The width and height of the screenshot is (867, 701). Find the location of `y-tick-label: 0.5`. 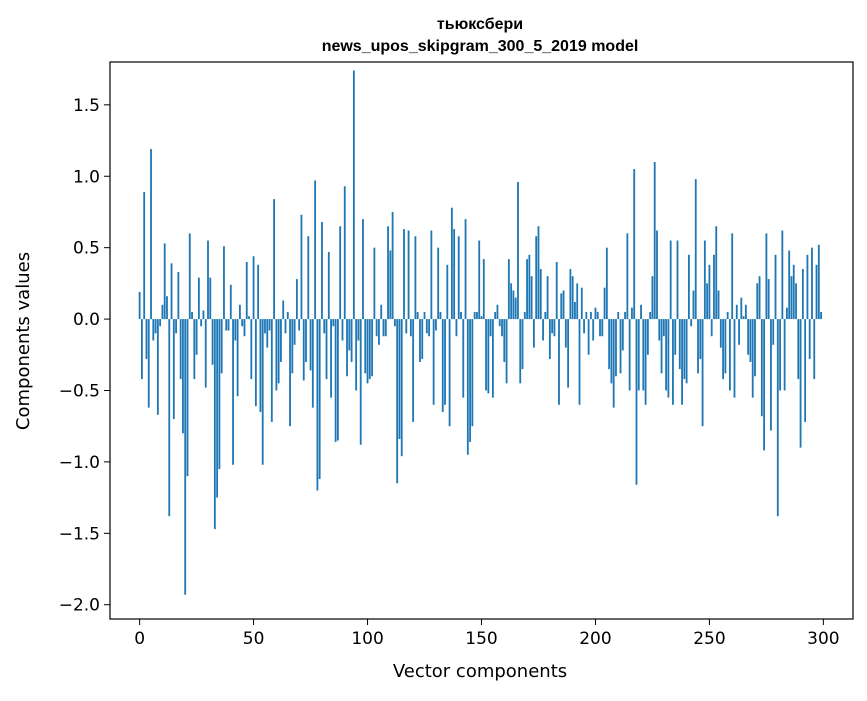

y-tick-label: 0.5 is located at coordinates (86, 249).